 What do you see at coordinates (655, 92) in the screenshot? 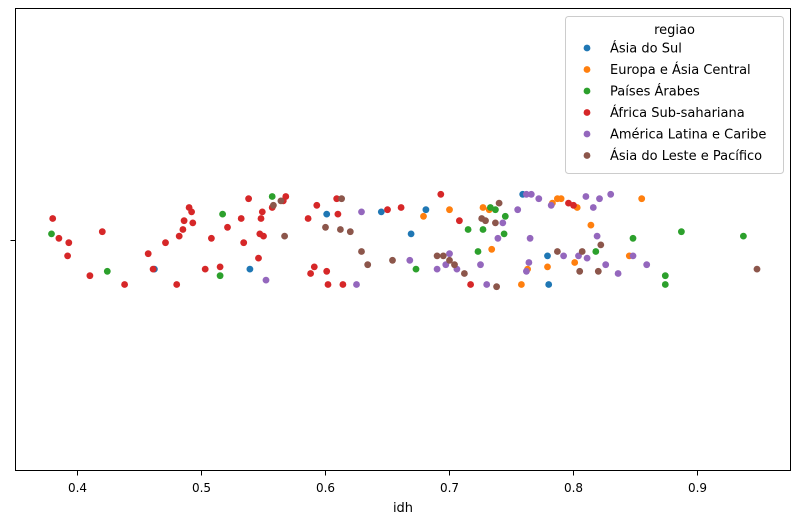
I see `legend-label: Países Árabes` at bounding box center [655, 92].